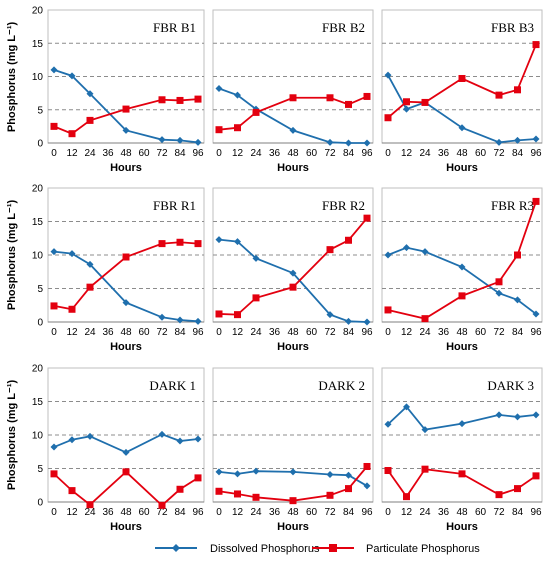  What do you see at coordinates (462, 450) in the screenshot?
I see `chart-panel: 0 12 24 36 48 60 72 84 96 Hours DARK 3` at bounding box center [462, 450].